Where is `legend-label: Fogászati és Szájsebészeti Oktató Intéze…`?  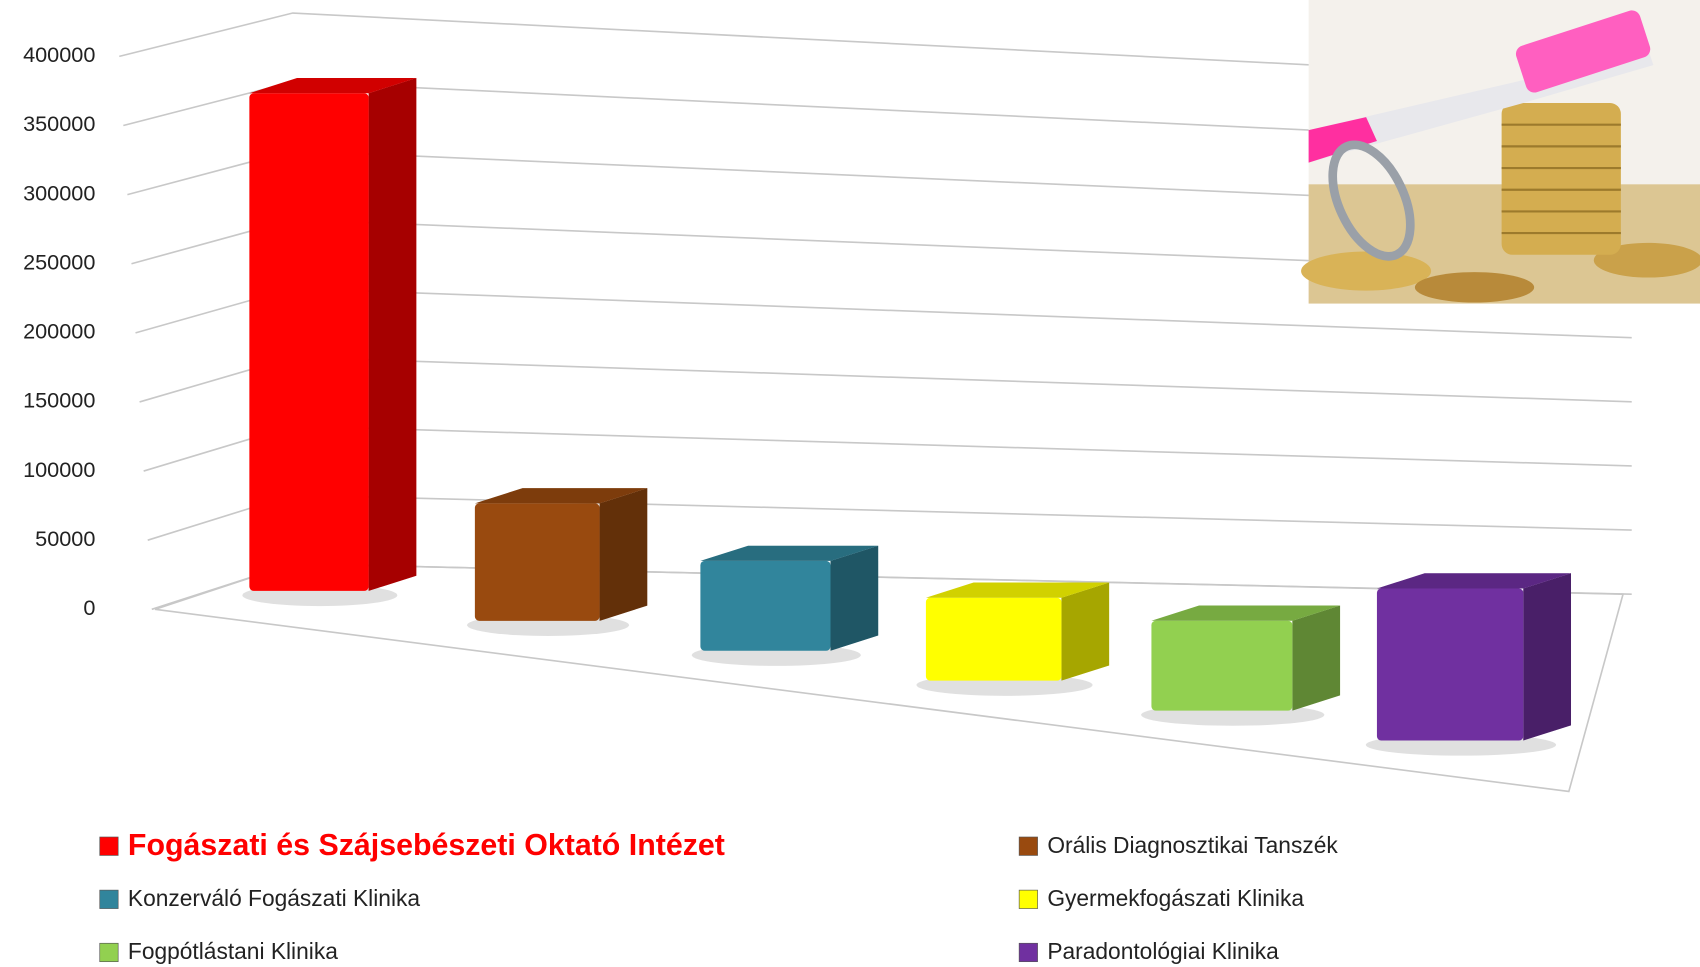 legend-label: Fogászati és Szájsebészeti Oktató Intéze… is located at coordinates (426, 845).